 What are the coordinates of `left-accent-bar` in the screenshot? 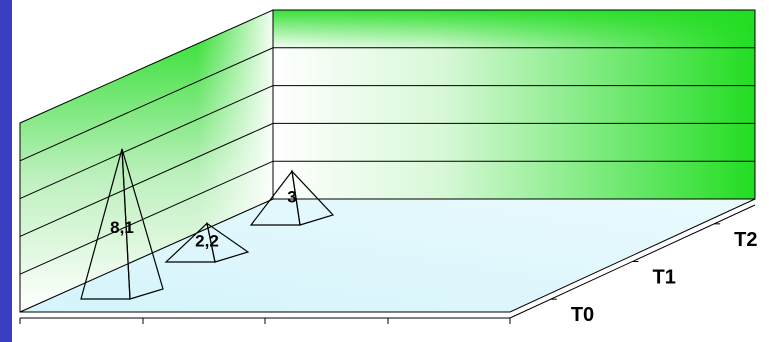 It's located at (6, 171).